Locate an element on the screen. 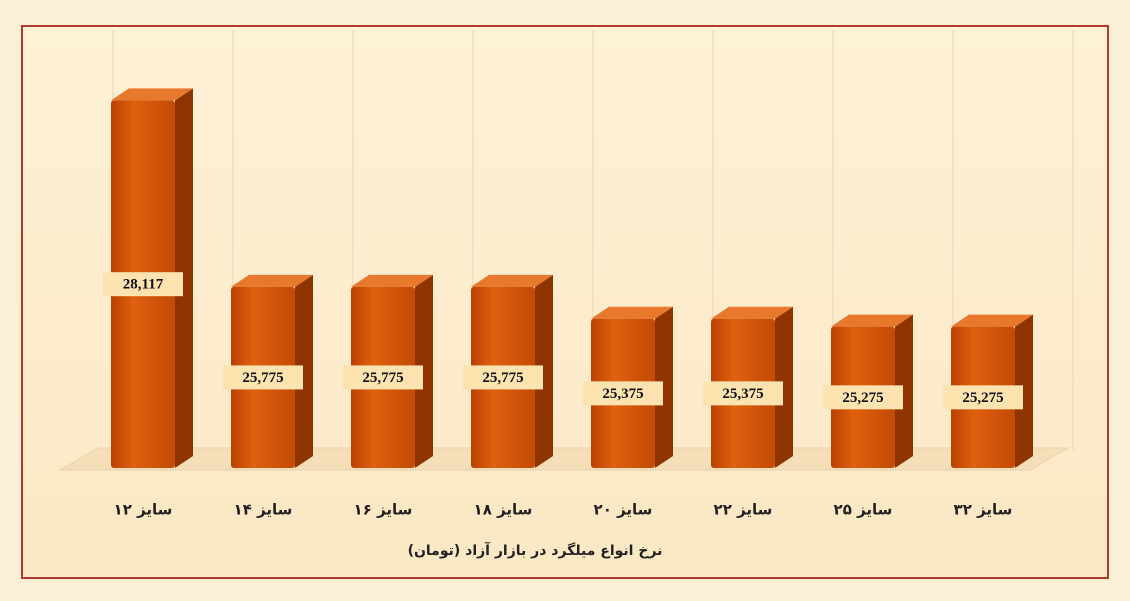 The image size is (1130, 601). x-tick-label: سایز ۳۲ is located at coordinates (983, 510).